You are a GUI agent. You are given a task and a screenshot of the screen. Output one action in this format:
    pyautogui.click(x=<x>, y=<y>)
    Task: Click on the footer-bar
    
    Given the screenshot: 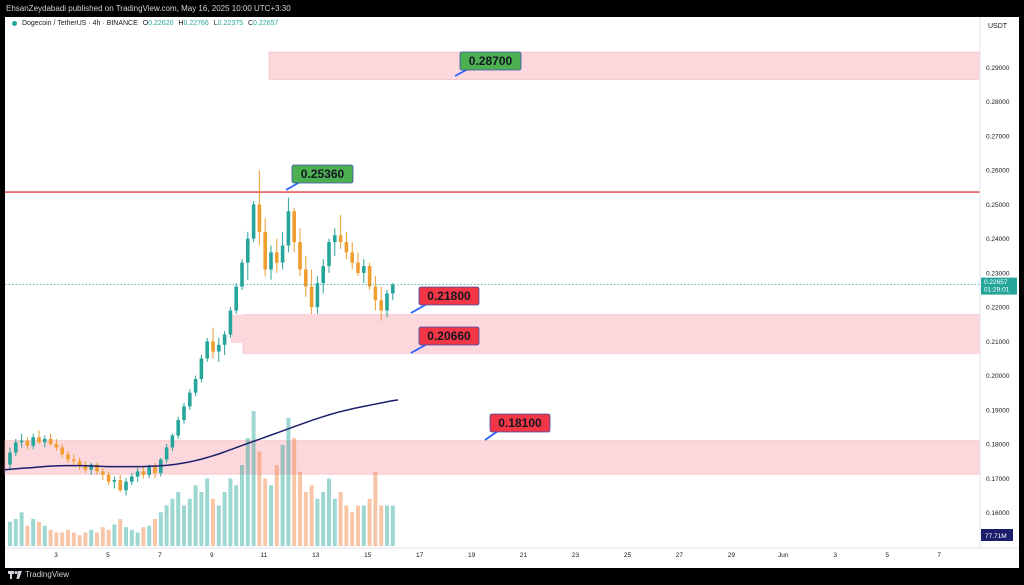 What is the action you would take?
    pyautogui.click(x=512, y=576)
    